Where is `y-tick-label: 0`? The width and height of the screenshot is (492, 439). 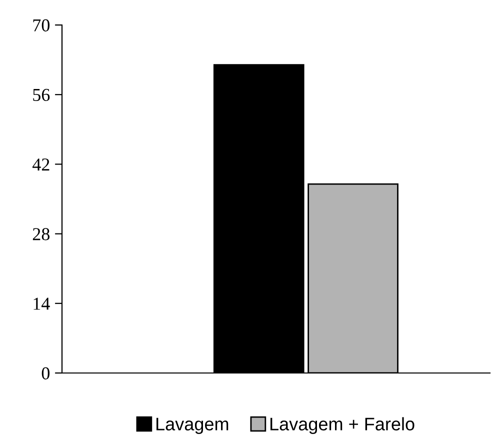 y-tick-label: 0 is located at coordinates (46, 373).